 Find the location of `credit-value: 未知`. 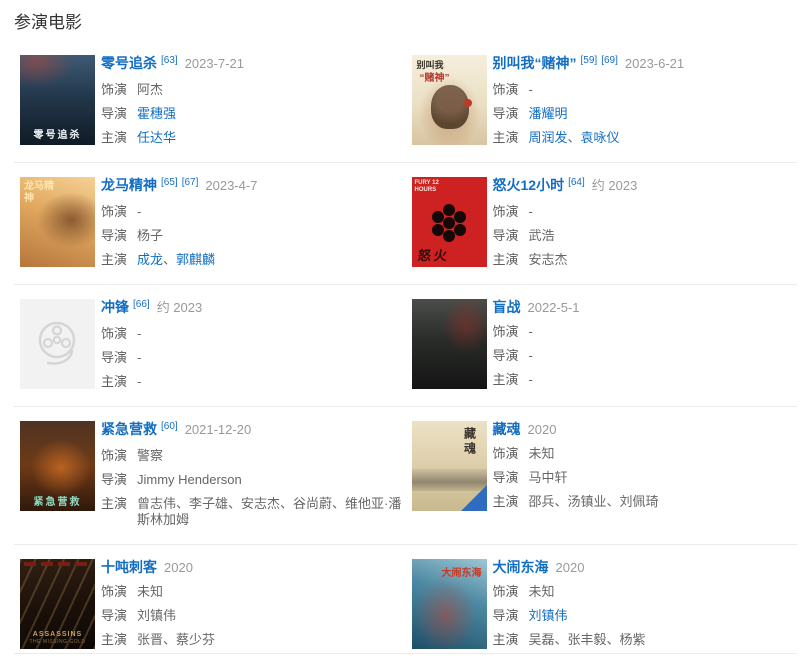

credit-value: 未知 is located at coordinates (542, 454).